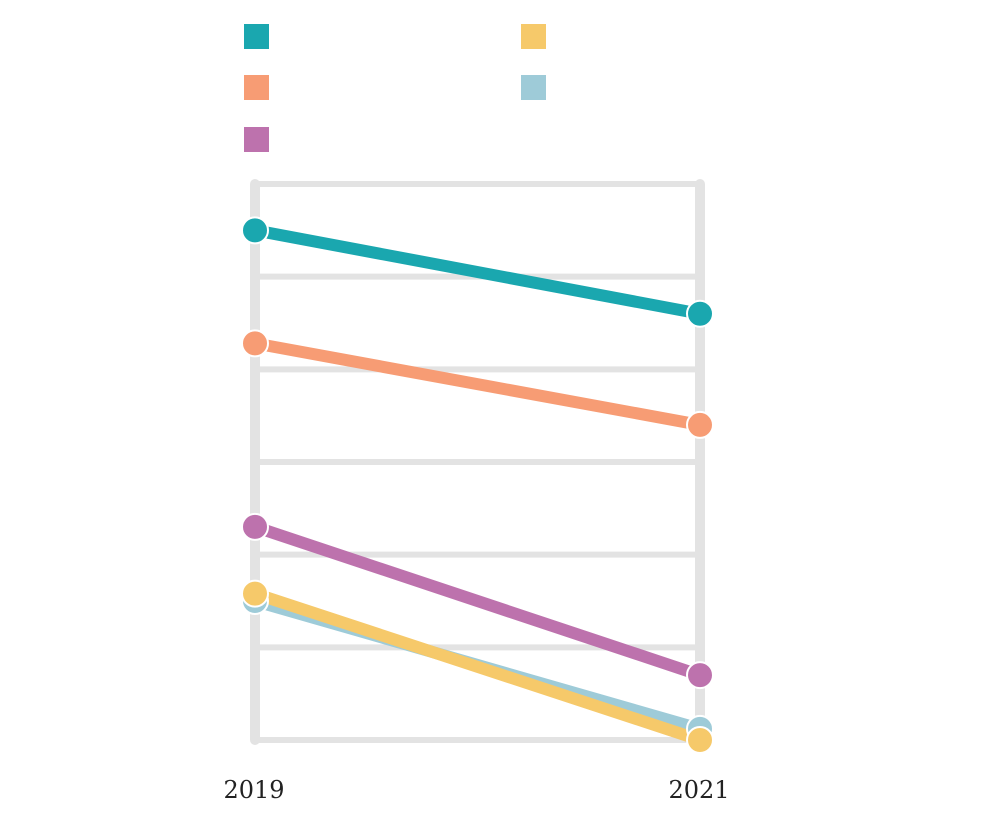  Describe the element at coordinates (395, 88) in the screenshot. I see `legend` at that location.